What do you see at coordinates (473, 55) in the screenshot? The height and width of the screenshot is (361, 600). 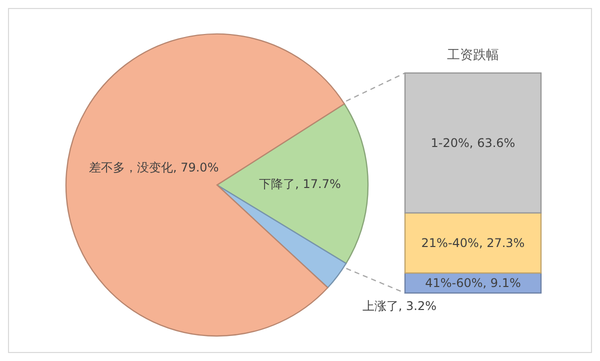 I see `chart-title: 工资跌幅` at bounding box center [473, 55].